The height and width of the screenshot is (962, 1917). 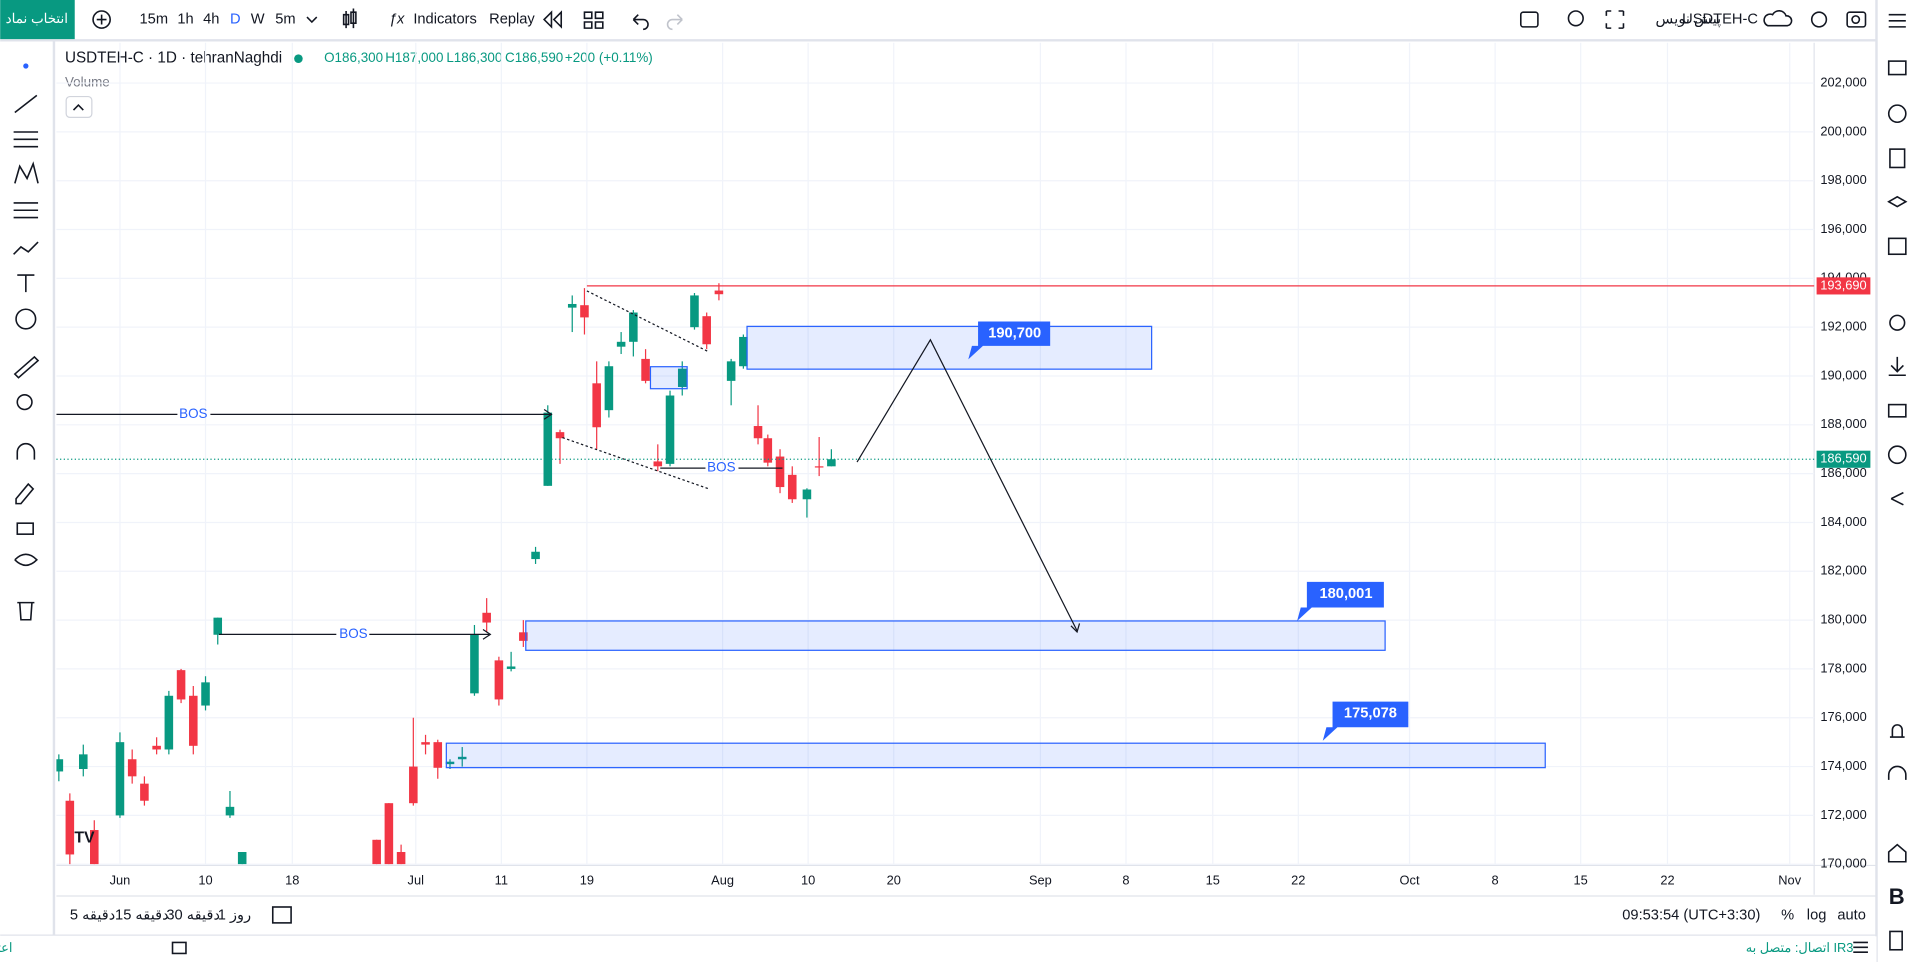 I want to click on indicators-button: Indicators, so click(x=445, y=19).